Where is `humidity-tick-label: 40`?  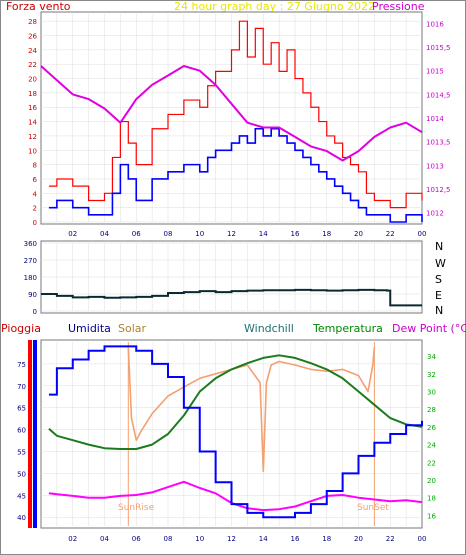 humidity-tick-label: 40 is located at coordinates (21, 518).